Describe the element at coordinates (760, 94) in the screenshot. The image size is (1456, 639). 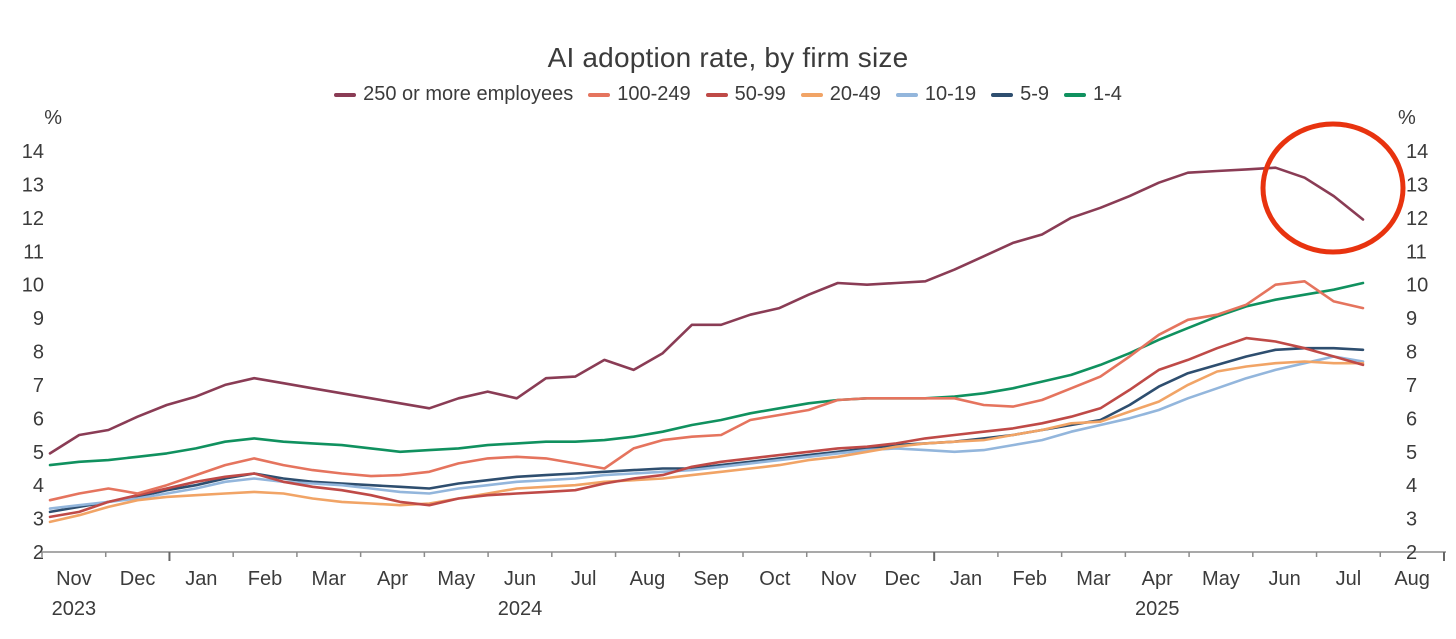
I see `legend-label: 50-99` at that location.